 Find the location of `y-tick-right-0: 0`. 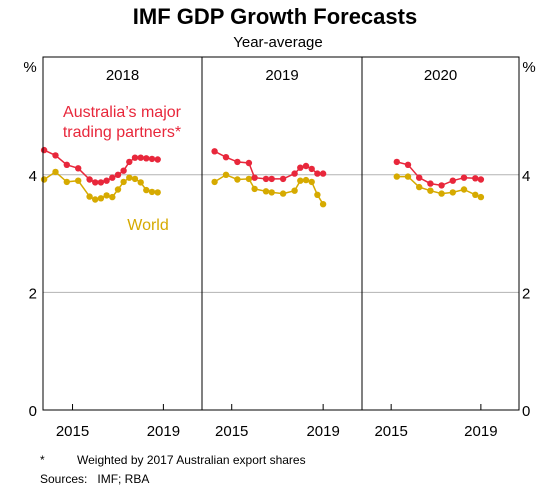

y-tick-right-0: 0 is located at coordinates (526, 411).